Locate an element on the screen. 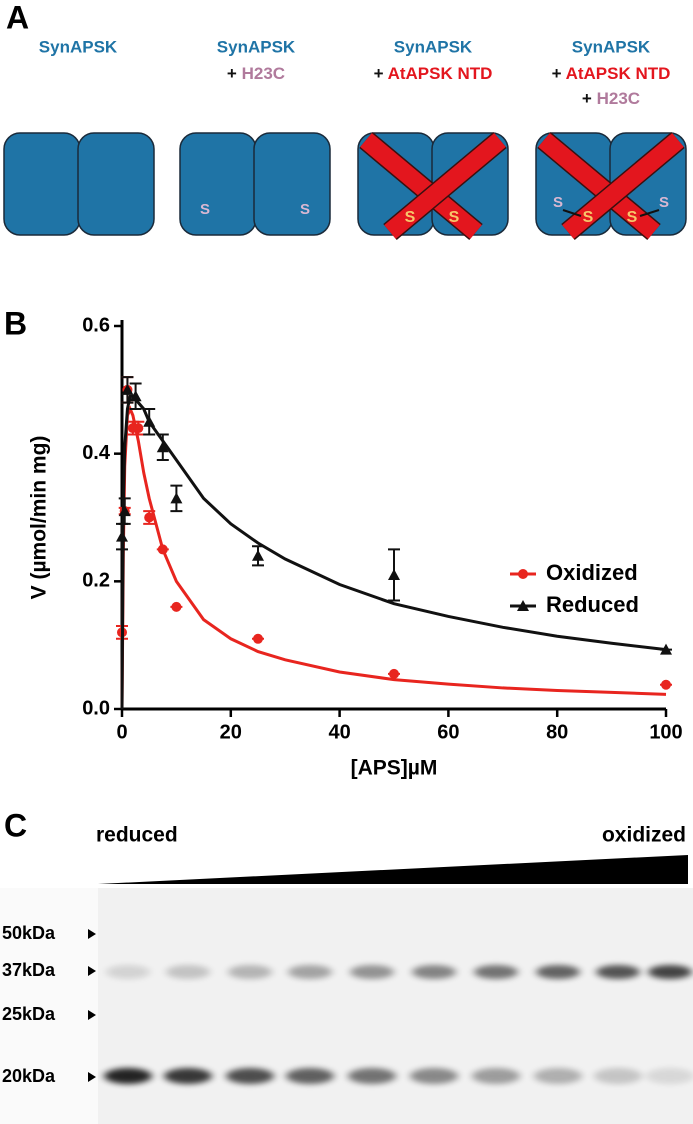 The image size is (693, 1124). gel-left-label: reduced is located at coordinates (137, 835).